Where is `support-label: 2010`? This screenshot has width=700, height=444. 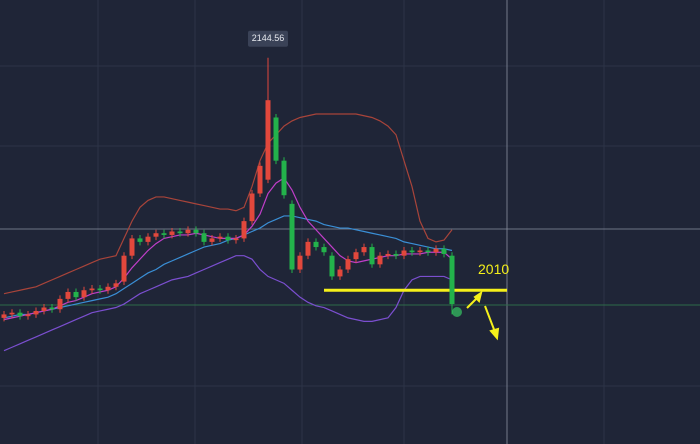
support-label: 2010 is located at coordinates (493, 269).